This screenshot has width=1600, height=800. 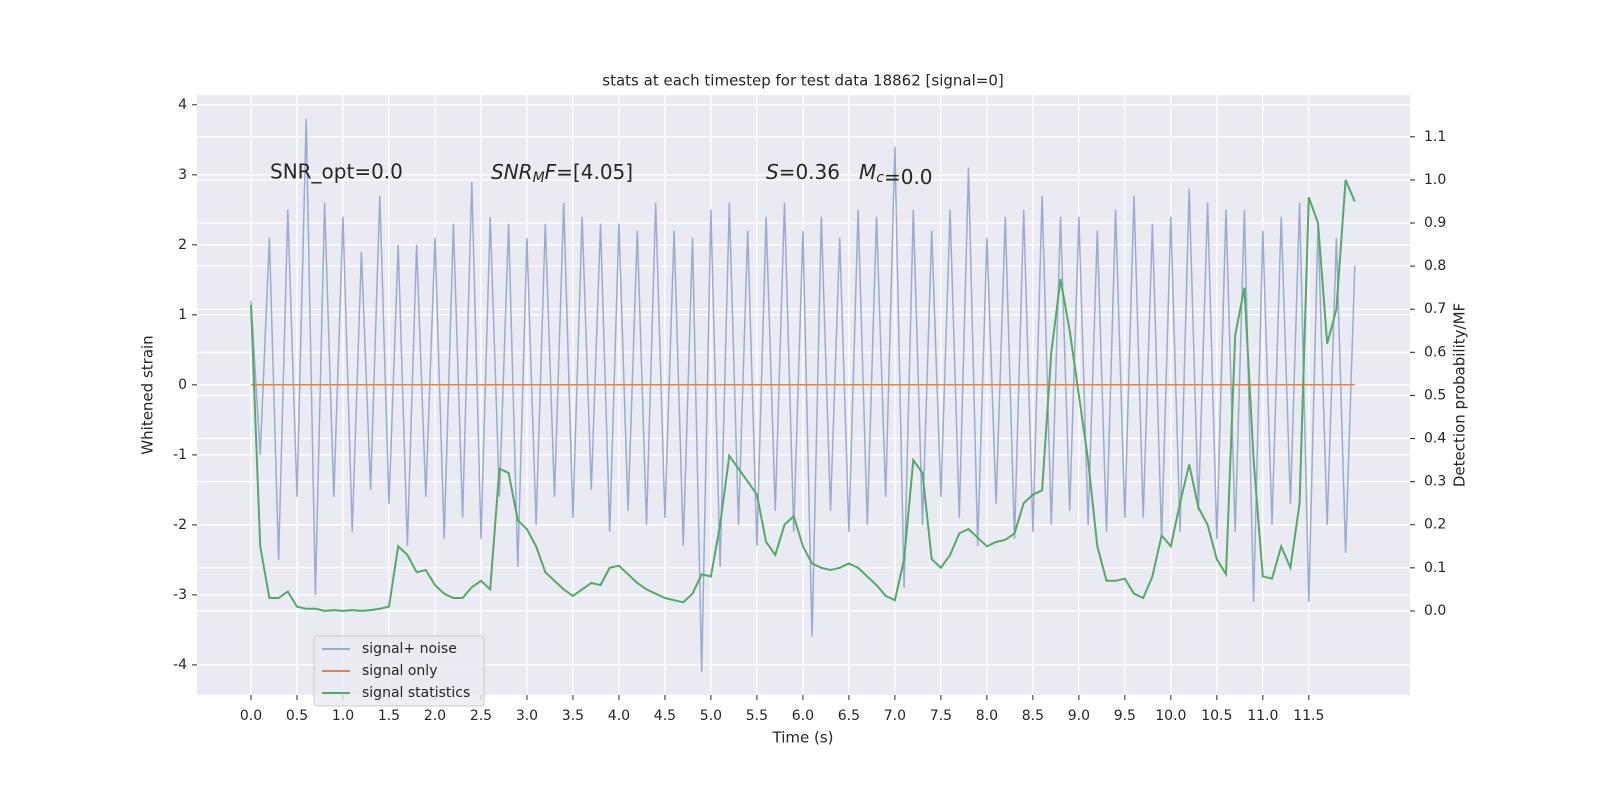 What do you see at coordinates (297, 716) in the screenshot?
I see `x-tick-label: 0.5` at bounding box center [297, 716].